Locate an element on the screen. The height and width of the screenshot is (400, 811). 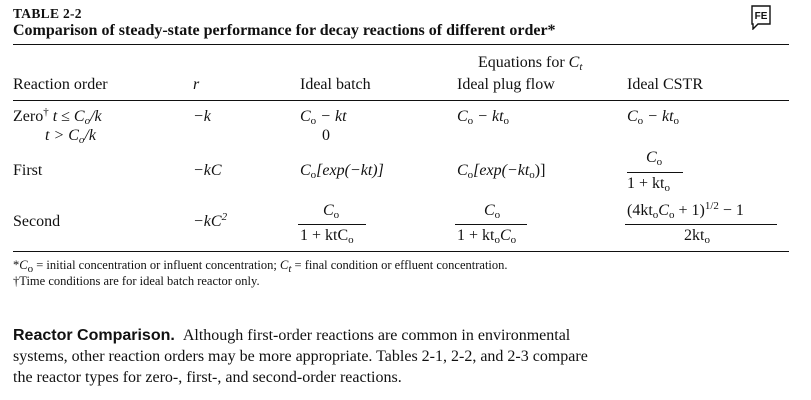
header-group: Equations for Ct is located at coordinates (530, 63).